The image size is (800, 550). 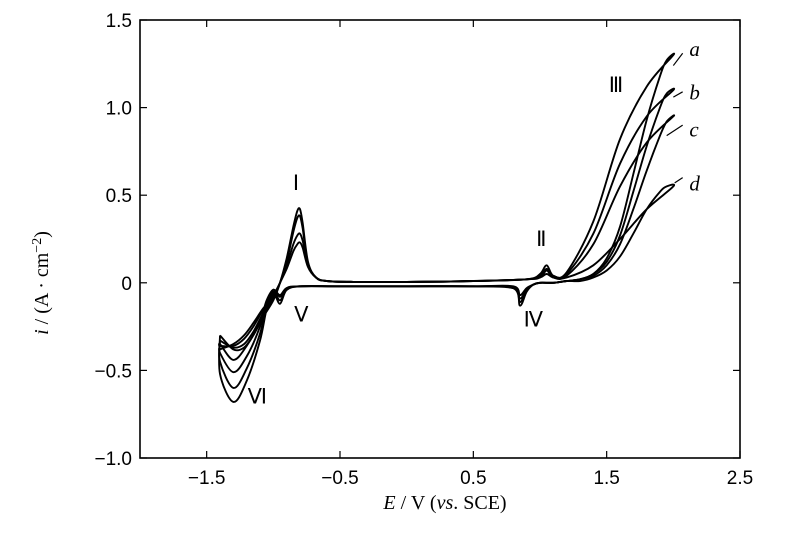 What do you see at coordinates (534, 320) in the screenshot?
I see `peak-label: Ⅳ` at bounding box center [534, 320].